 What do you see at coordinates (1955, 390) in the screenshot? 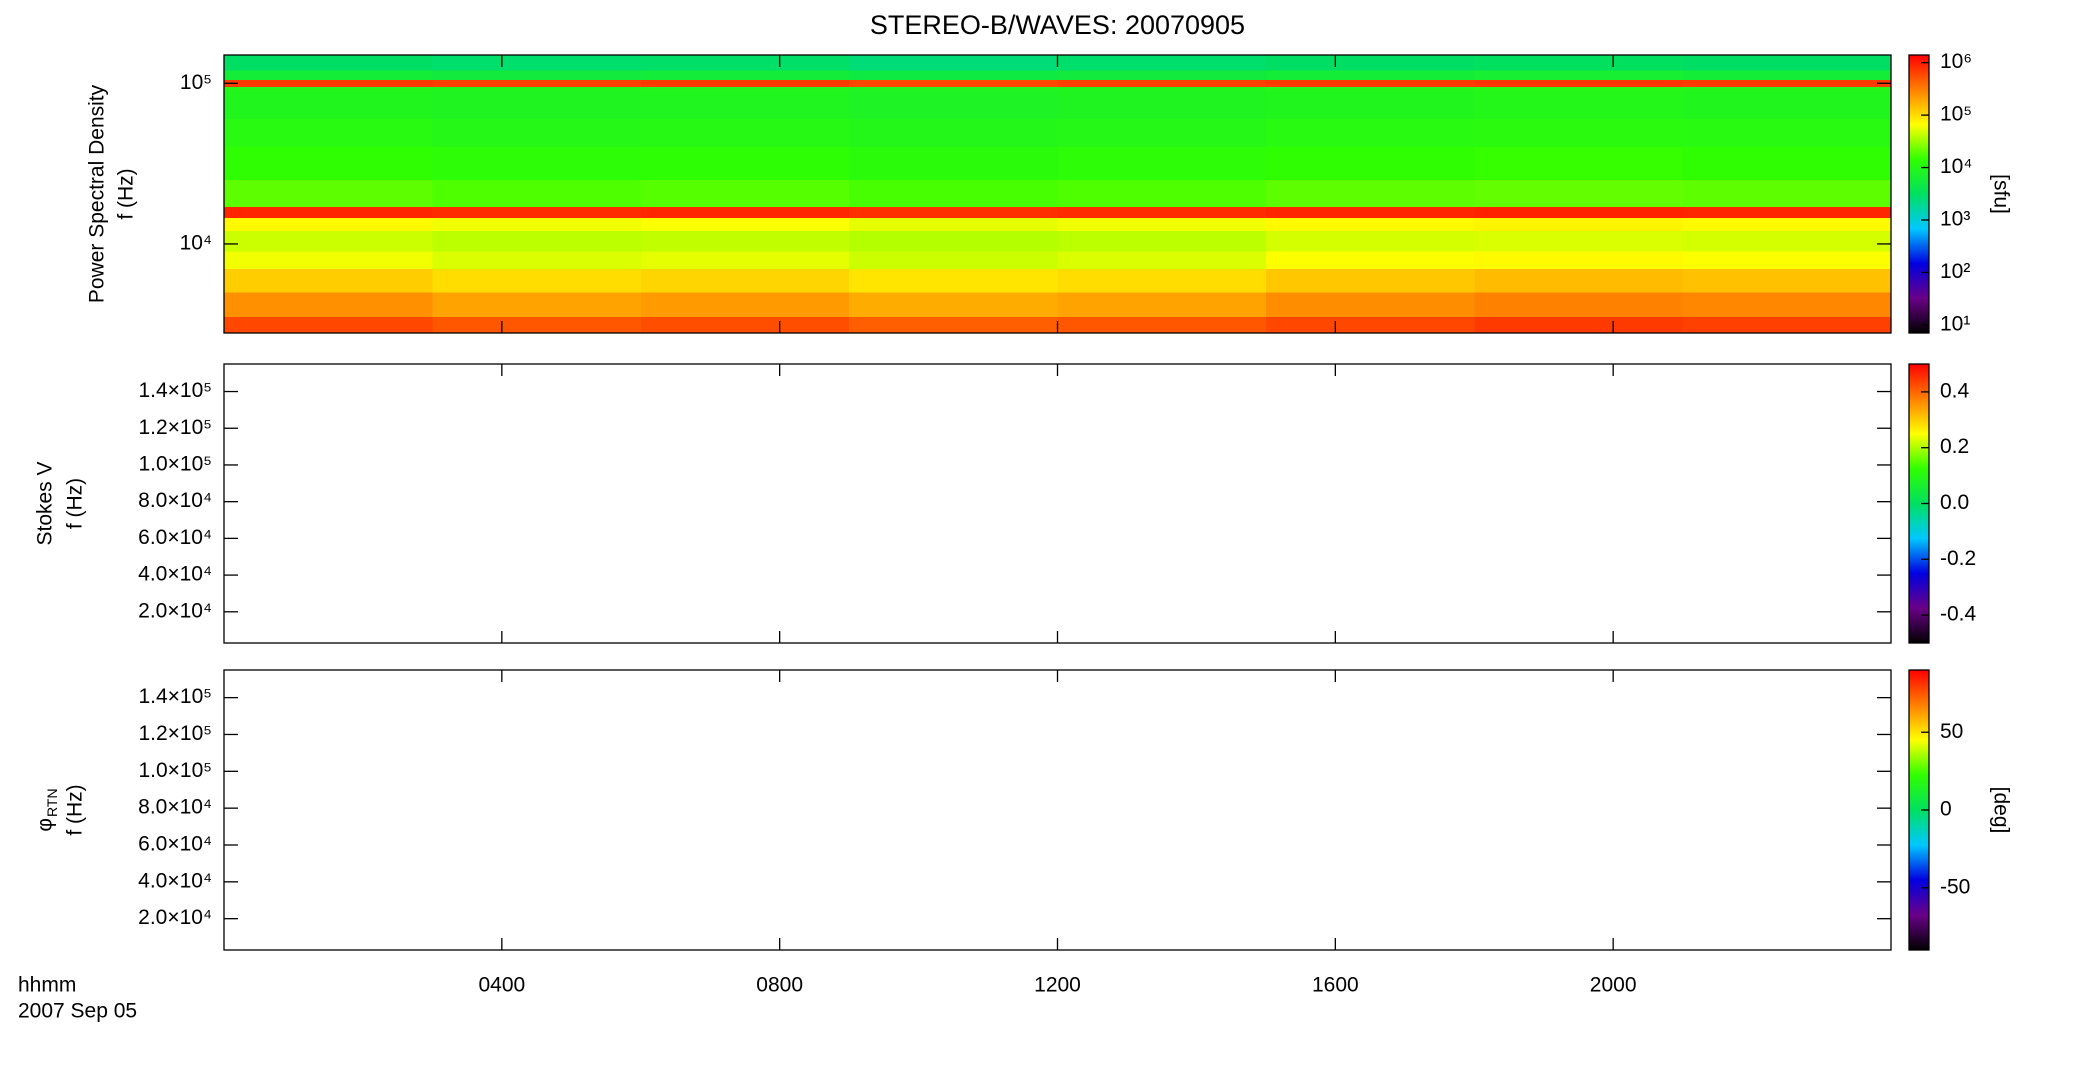
I see `colorbar-tick-label: 0.4` at bounding box center [1955, 390].